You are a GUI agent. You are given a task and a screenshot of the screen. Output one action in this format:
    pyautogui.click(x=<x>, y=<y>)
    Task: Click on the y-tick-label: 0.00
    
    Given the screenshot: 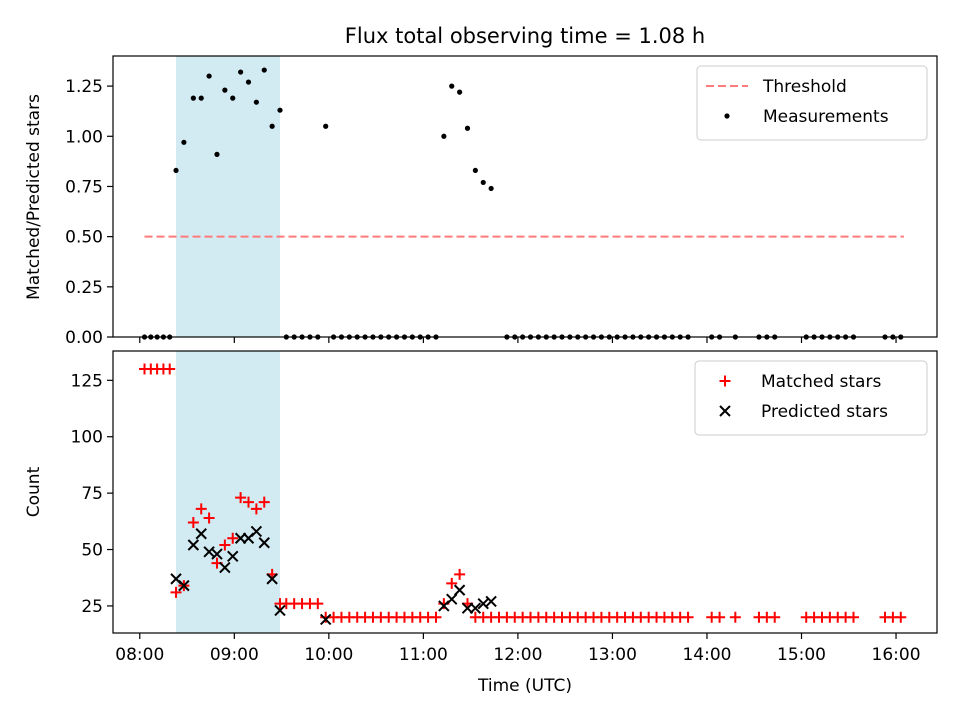 What is the action you would take?
    pyautogui.click(x=84, y=338)
    